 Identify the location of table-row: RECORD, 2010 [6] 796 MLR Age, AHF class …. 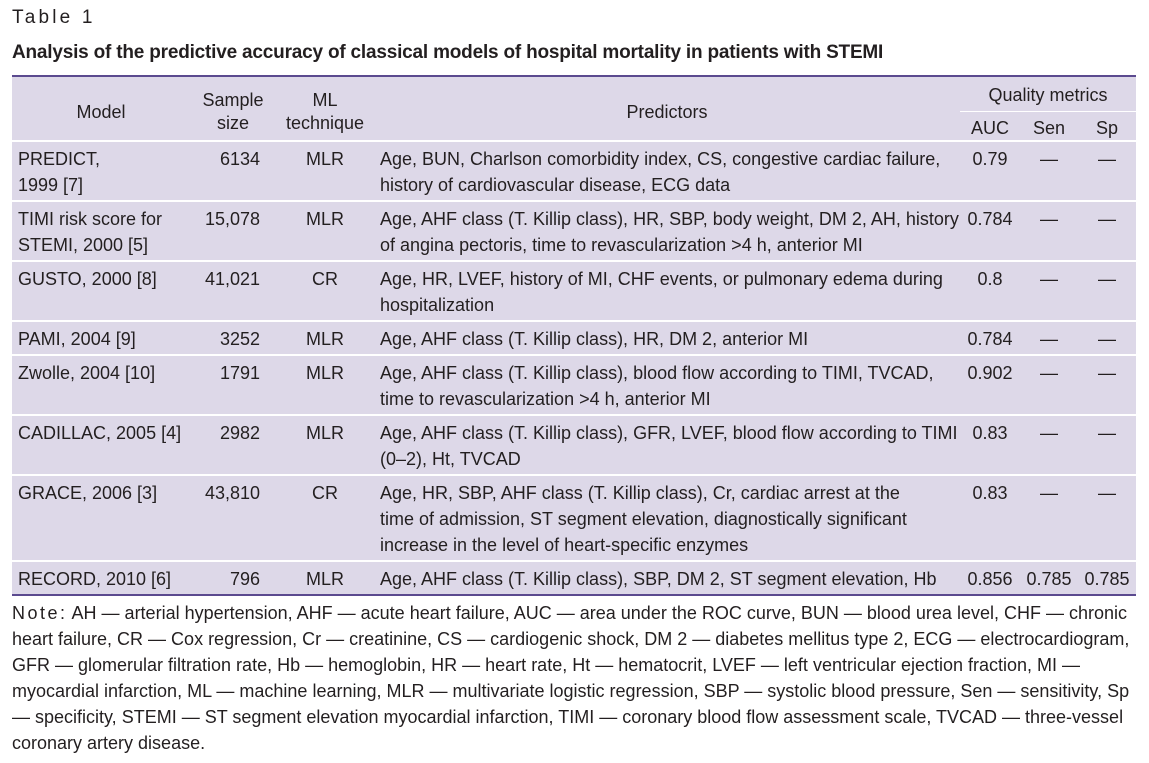
(574, 577).